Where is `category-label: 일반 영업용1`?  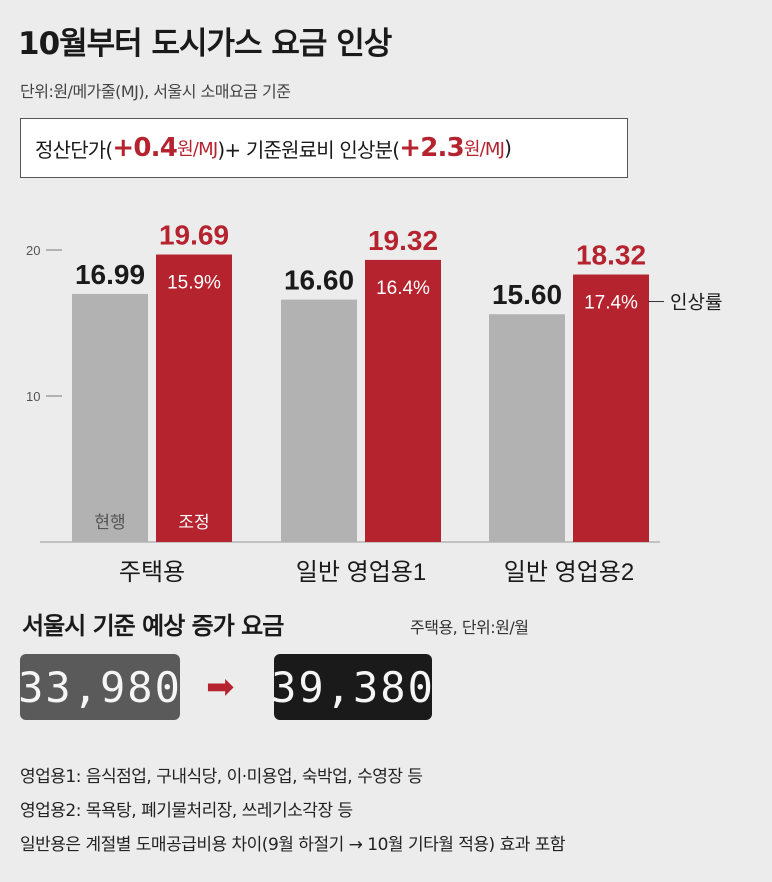
category-label: 일반 영업용1 is located at coordinates (361, 572).